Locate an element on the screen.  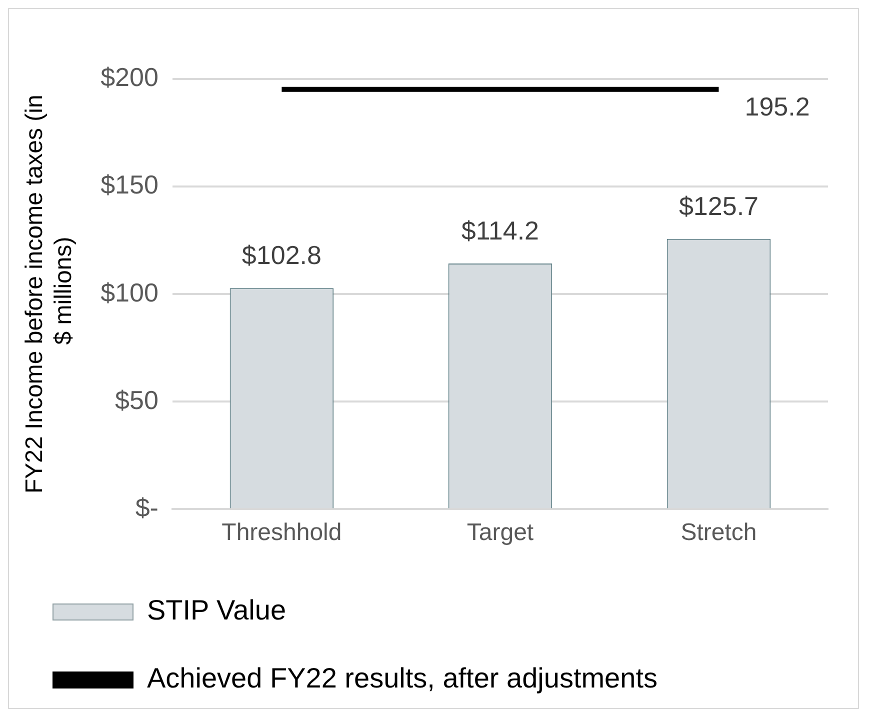
data-label: $102.8 is located at coordinates (282, 255).